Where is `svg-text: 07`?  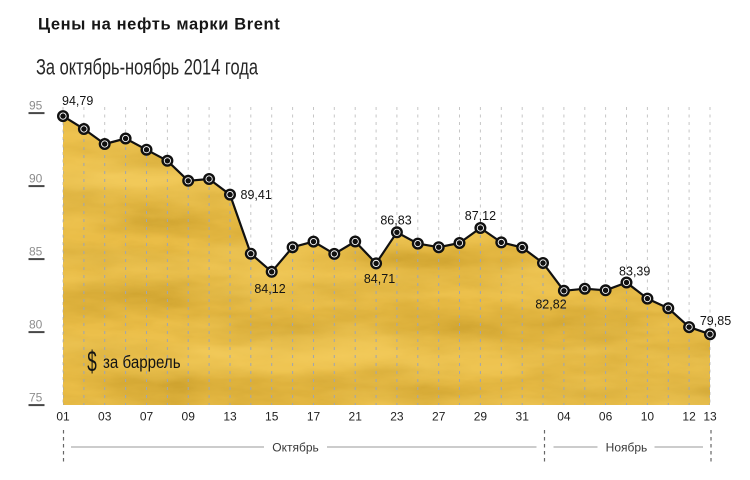 svg-text: 07 is located at coordinates (147, 417).